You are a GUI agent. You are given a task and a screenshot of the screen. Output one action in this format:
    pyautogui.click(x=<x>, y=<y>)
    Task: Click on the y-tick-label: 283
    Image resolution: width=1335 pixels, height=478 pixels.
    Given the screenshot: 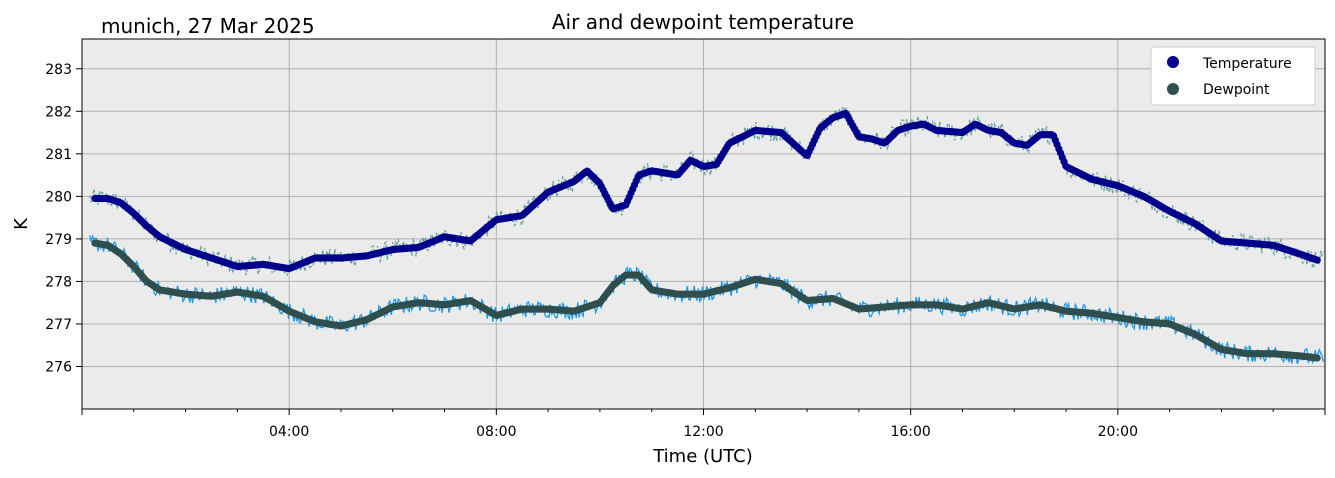 What is the action you would take?
    pyautogui.click(x=58, y=70)
    